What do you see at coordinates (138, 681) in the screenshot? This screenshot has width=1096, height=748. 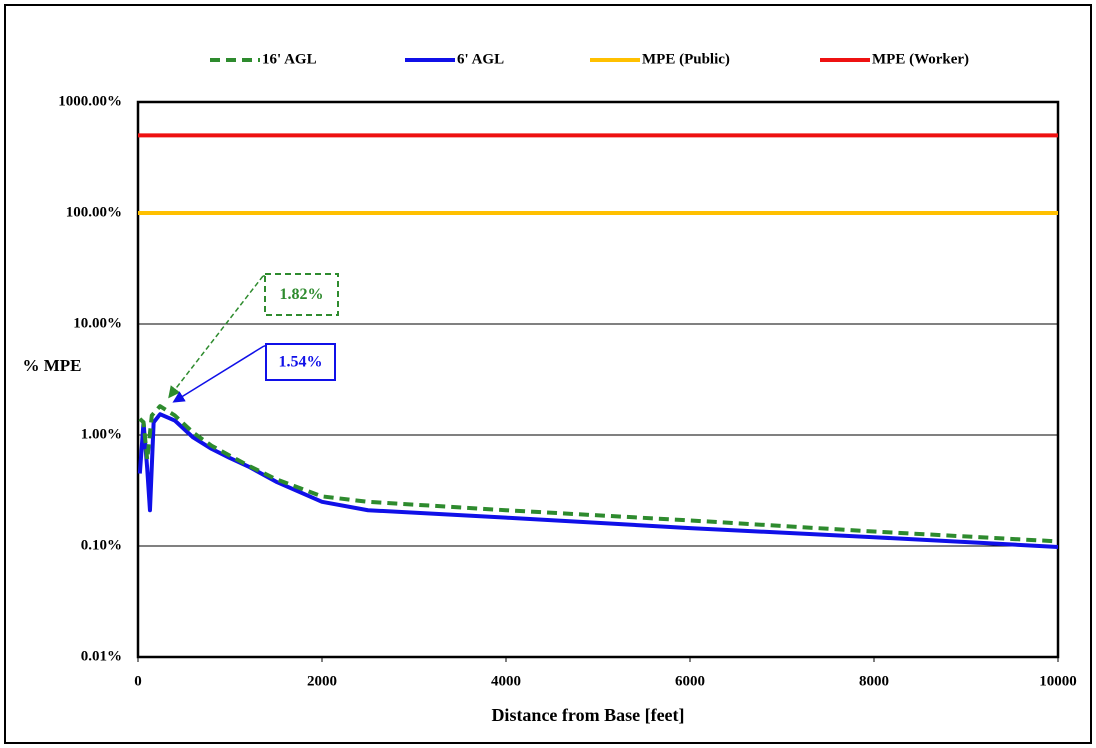 I see `x-tick-label: 0` at bounding box center [138, 681].